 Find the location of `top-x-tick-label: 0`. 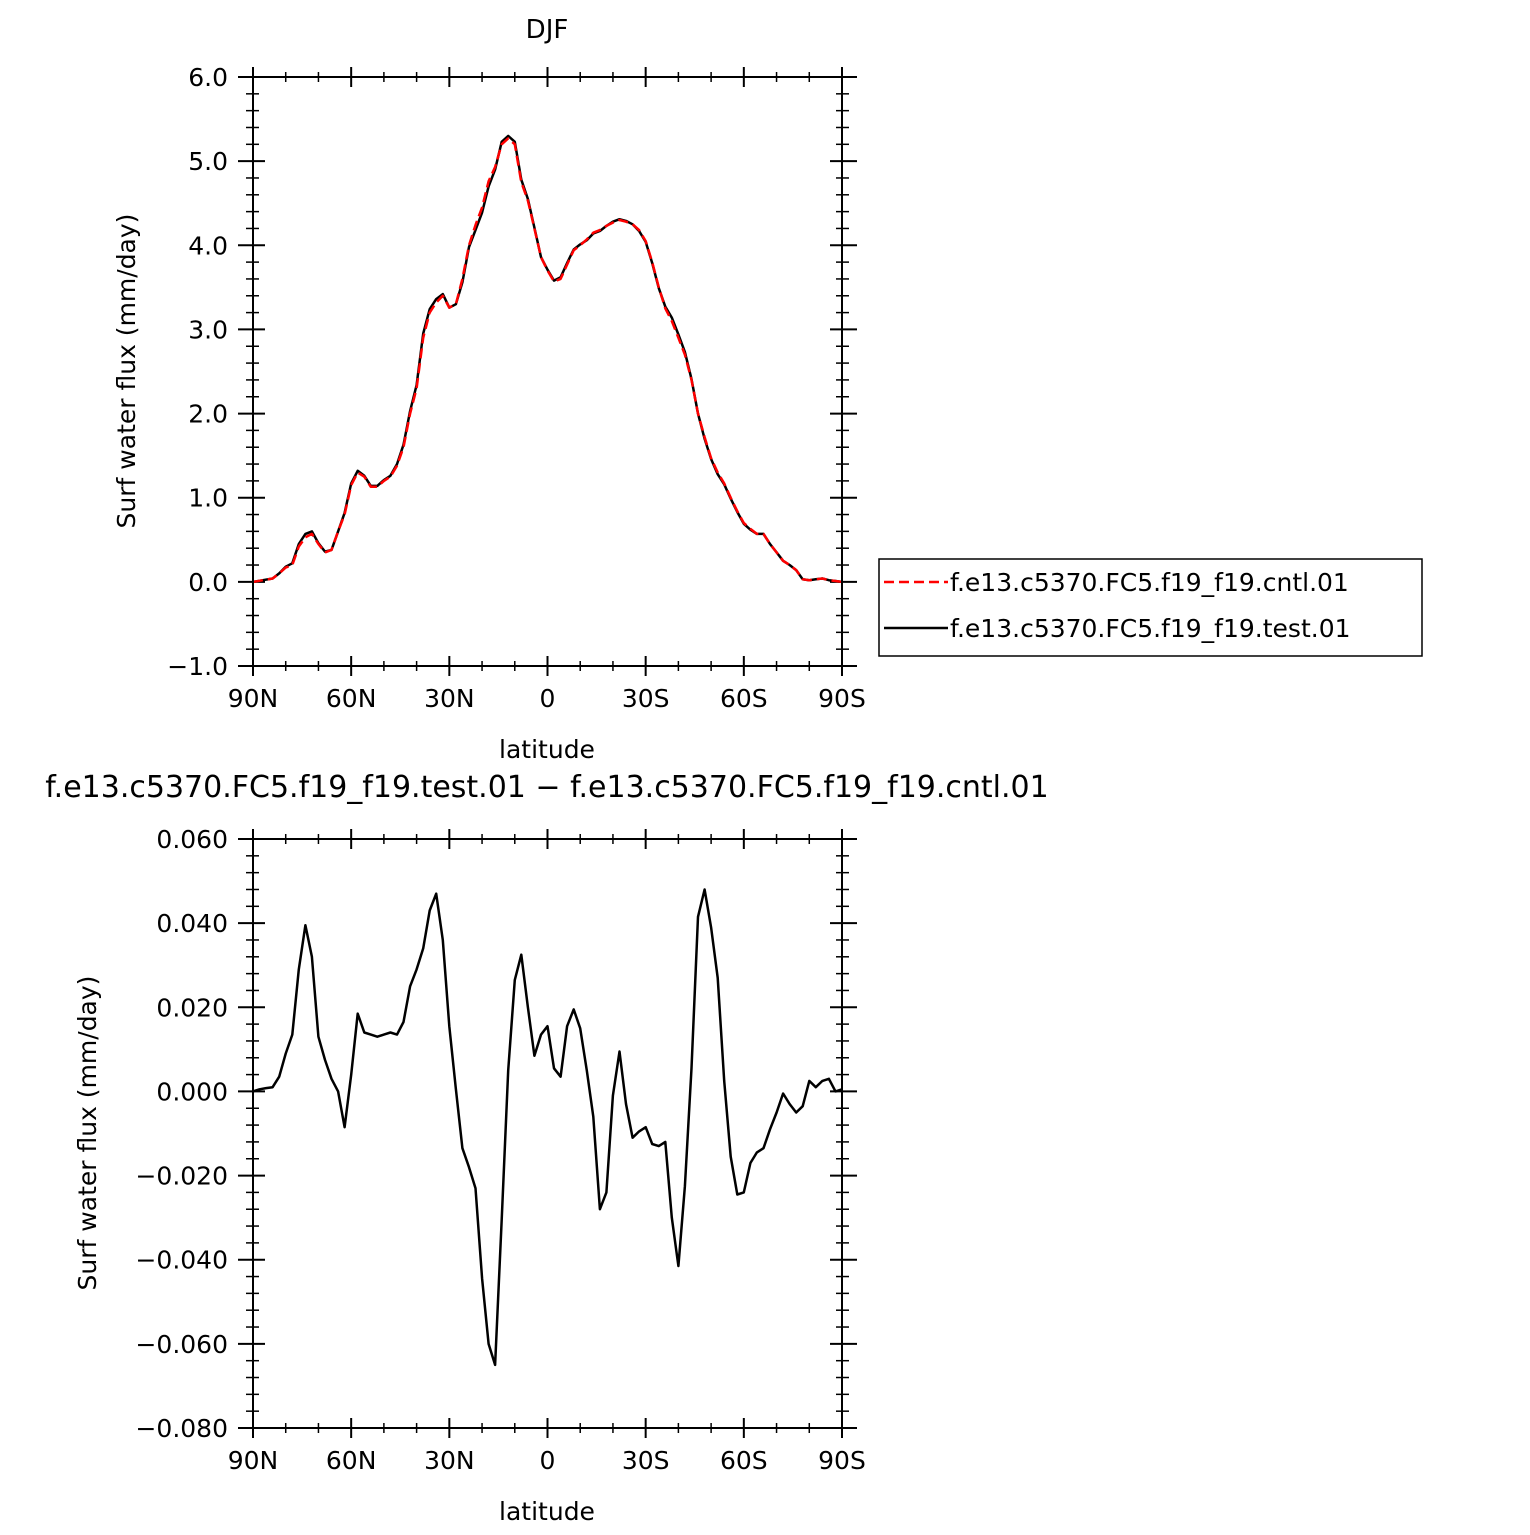

top-x-tick-label: 0 is located at coordinates (548, 698).